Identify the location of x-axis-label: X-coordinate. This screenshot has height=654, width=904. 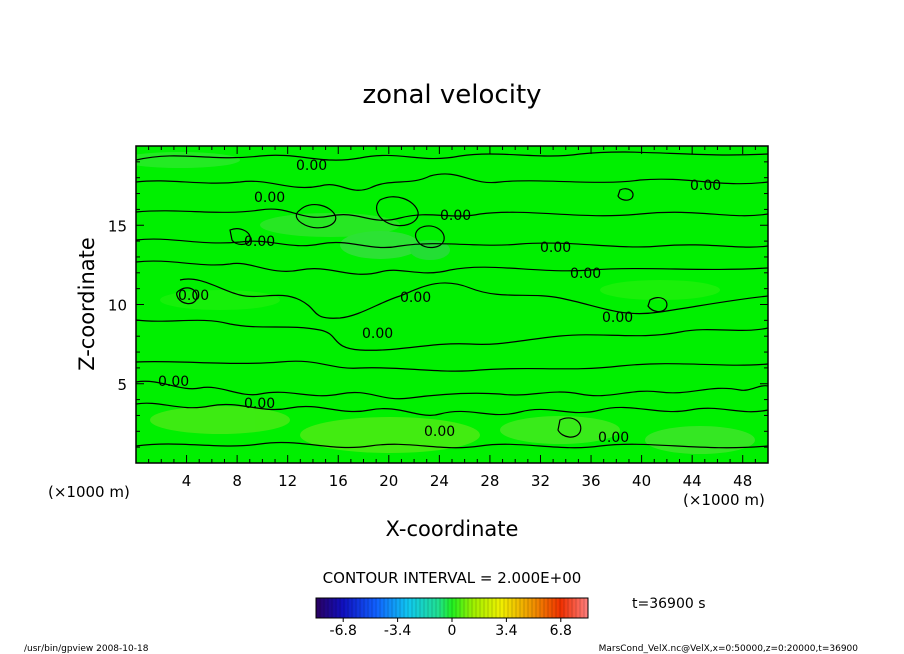
(452, 529).